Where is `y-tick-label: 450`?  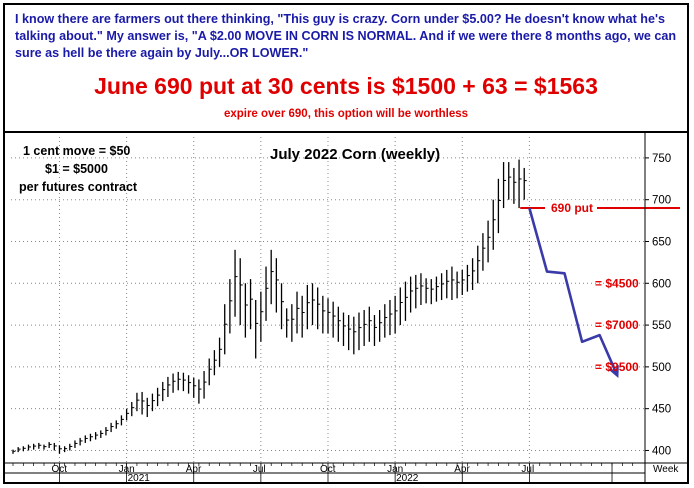 y-tick-label: 450 is located at coordinates (661, 410).